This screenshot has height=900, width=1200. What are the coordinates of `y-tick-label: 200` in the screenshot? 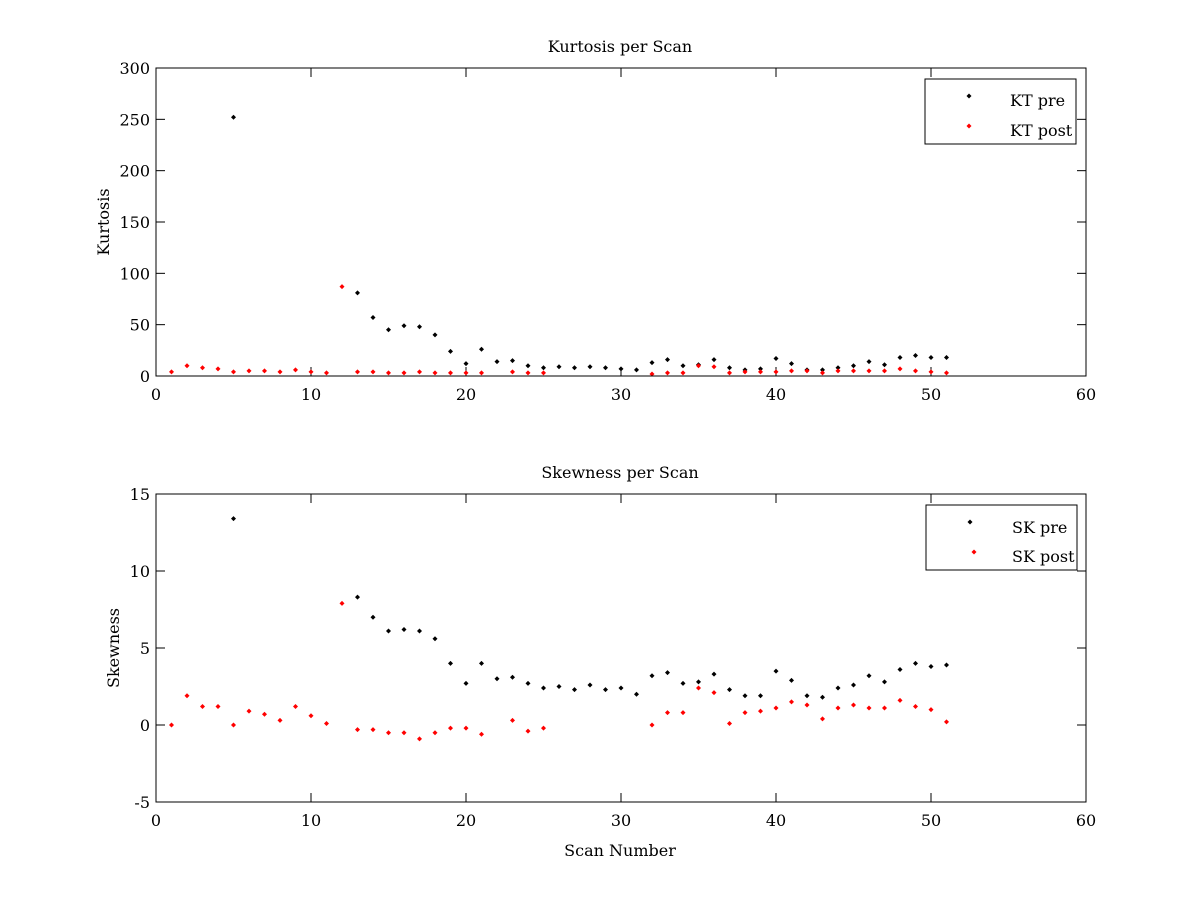 It's located at (134, 171).